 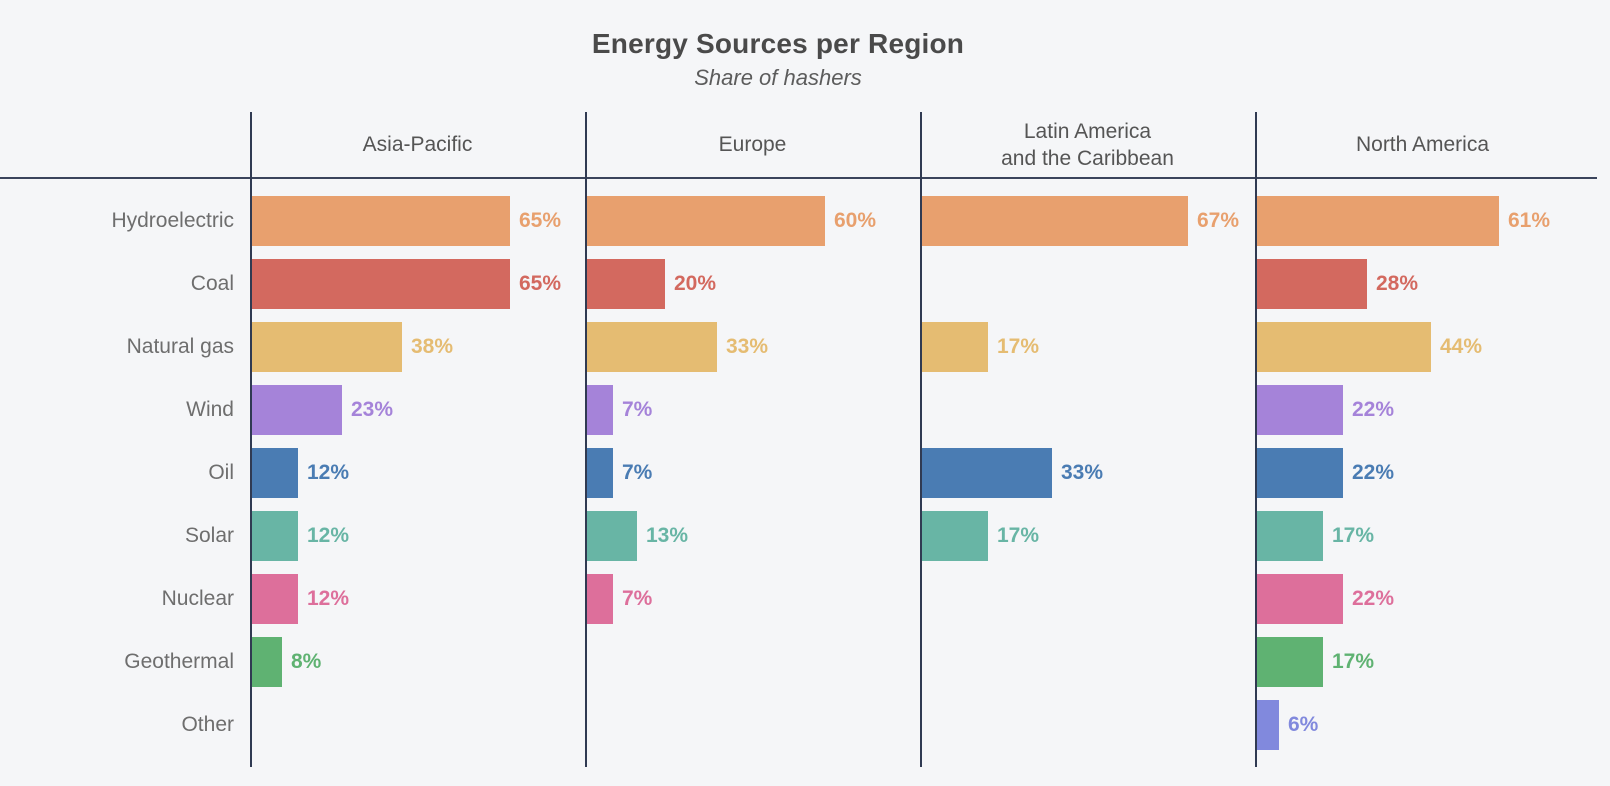 I want to click on chart-row-other: Other 6%, so click(x=798, y=724).